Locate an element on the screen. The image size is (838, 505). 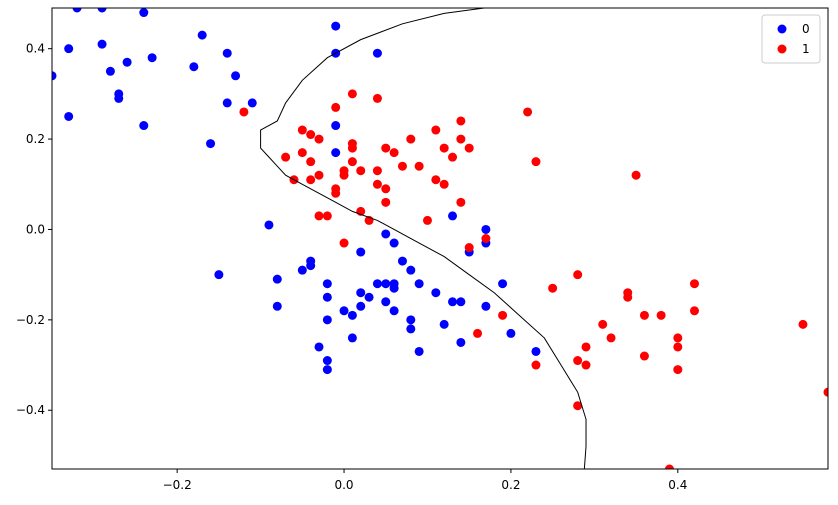
legend-label: 1 is located at coordinates (806, 49).